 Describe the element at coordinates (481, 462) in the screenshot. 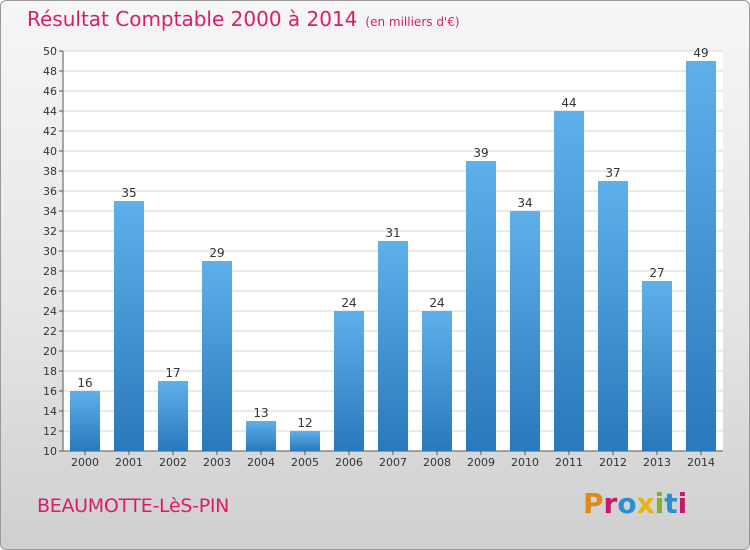

I see `x-tick-label-2009: 2009` at that location.